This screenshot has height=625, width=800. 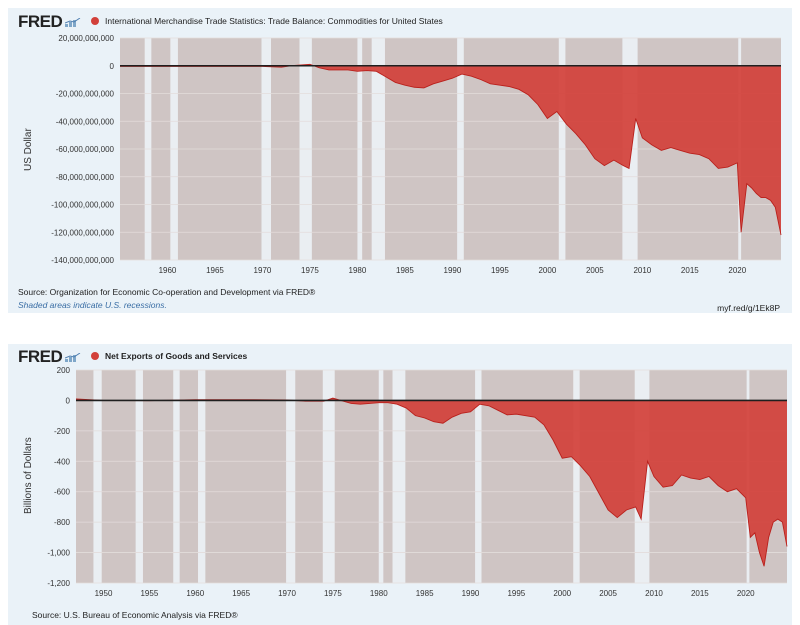 What do you see at coordinates (82, 232) in the screenshot?
I see `y-tick-label: -120,000,000,000` at bounding box center [82, 232].